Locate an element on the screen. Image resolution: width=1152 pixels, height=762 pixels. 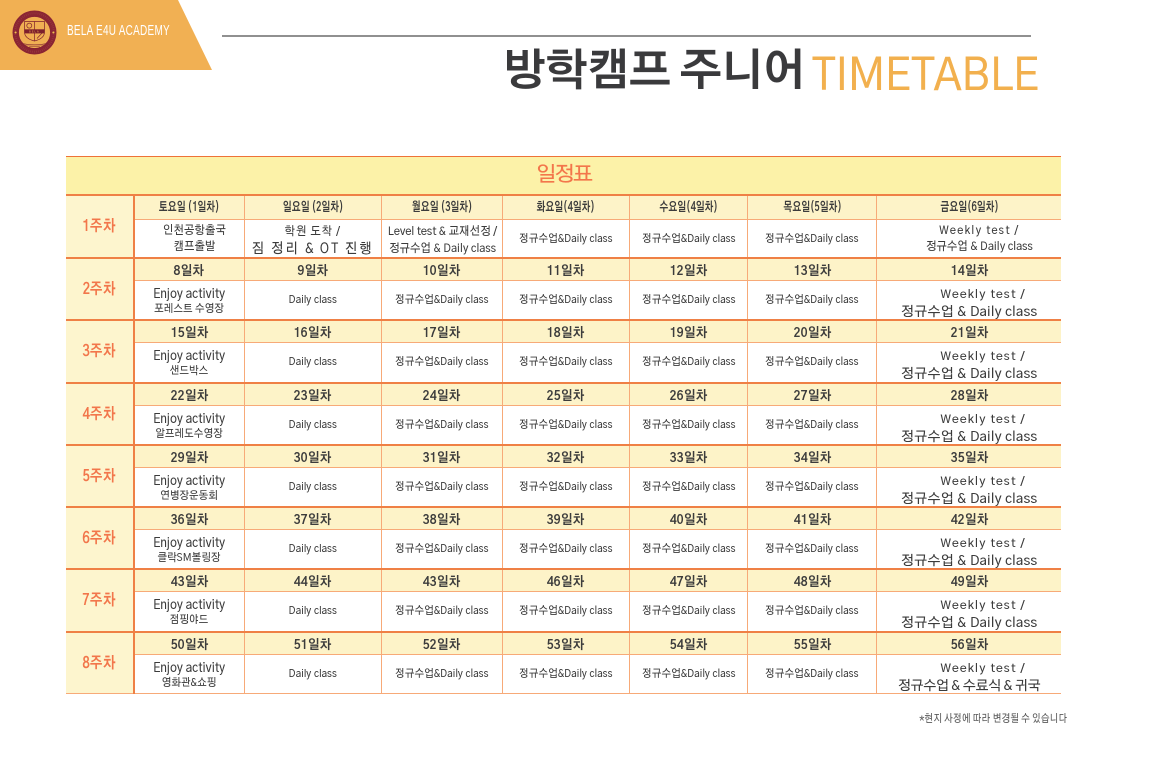
svg-text: BELA is located at coordinates (34, 32).